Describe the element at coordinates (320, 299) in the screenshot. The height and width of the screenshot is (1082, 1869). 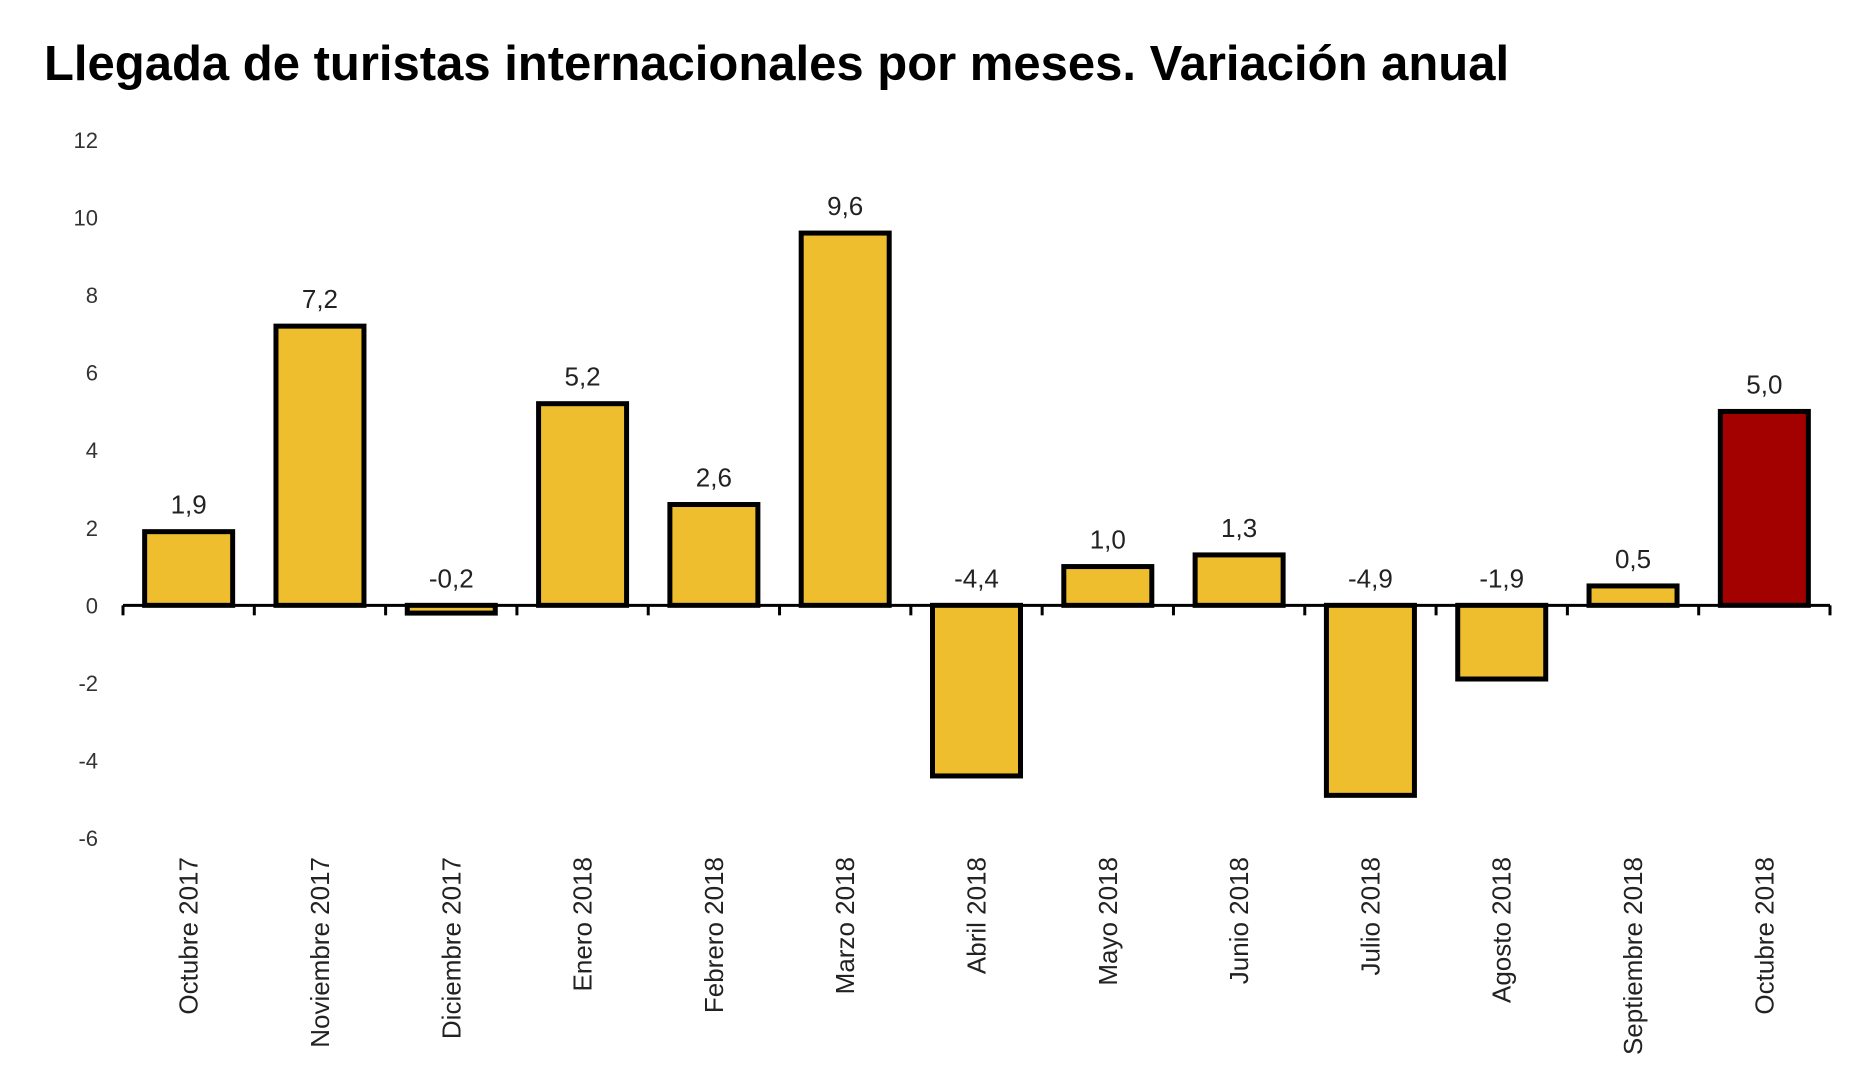
I see `data-label: 7,2` at that location.